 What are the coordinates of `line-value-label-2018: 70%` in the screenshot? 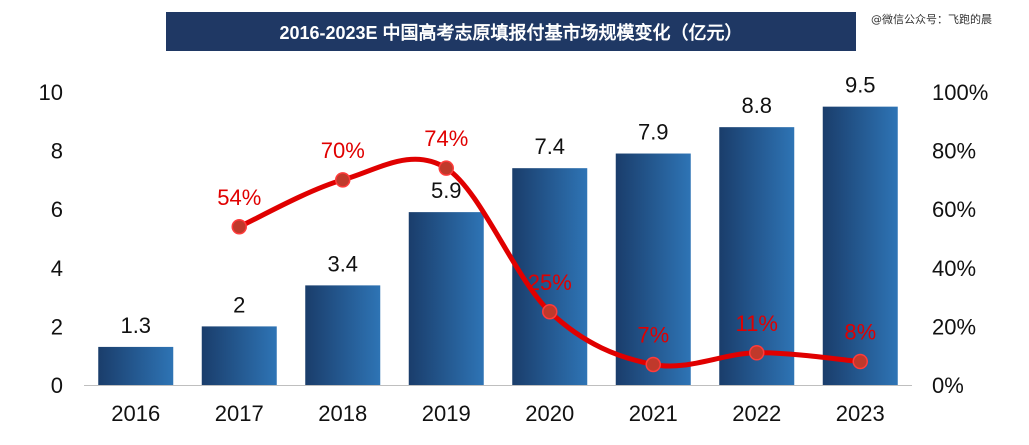 It's located at (343, 150).